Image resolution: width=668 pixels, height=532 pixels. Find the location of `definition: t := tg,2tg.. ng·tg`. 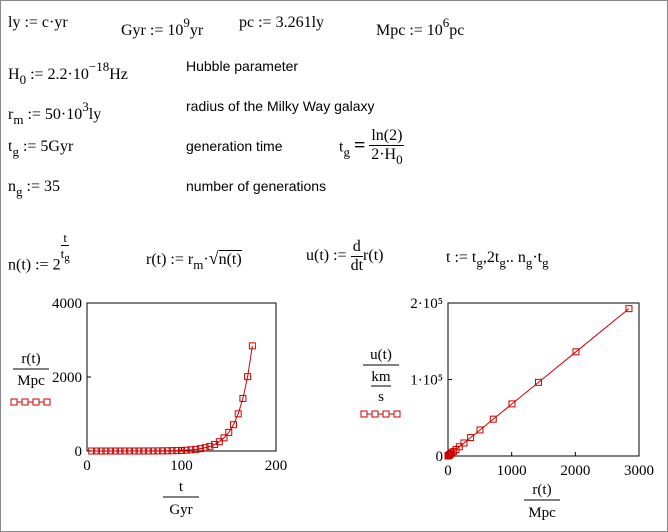

definition: t := tg,2tg.. ng·tg is located at coordinates (497, 260).